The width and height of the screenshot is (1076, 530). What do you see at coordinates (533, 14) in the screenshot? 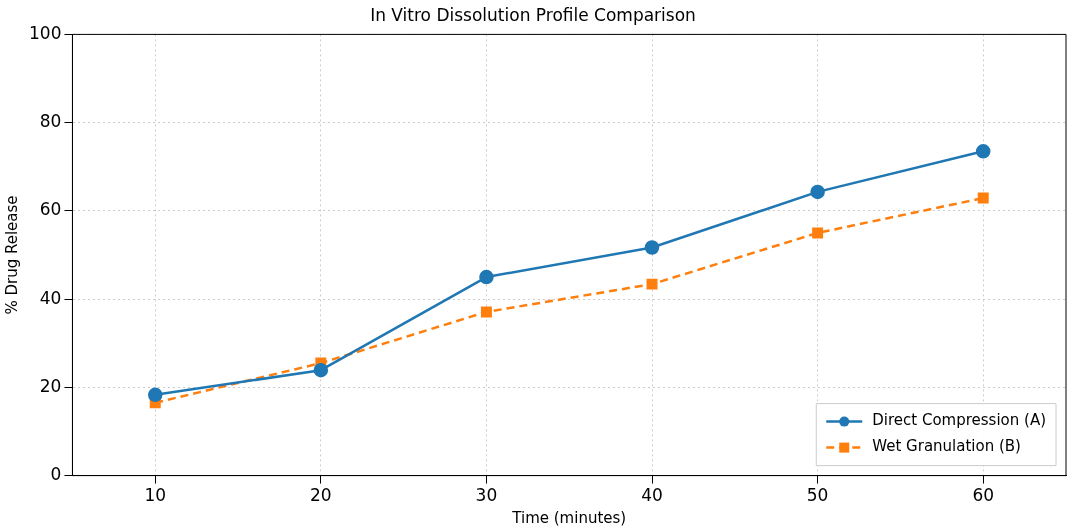
I see `chart-title: In Vitro Dissolution Profile Comparison` at bounding box center [533, 14].